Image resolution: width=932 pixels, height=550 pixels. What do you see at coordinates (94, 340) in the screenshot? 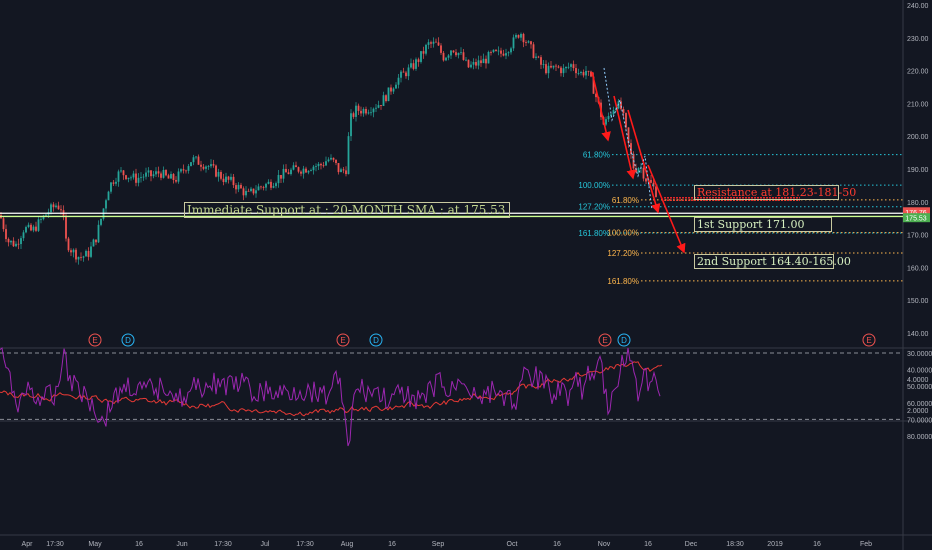
I see `event-marker-0: E` at bounding box center [94, 340].